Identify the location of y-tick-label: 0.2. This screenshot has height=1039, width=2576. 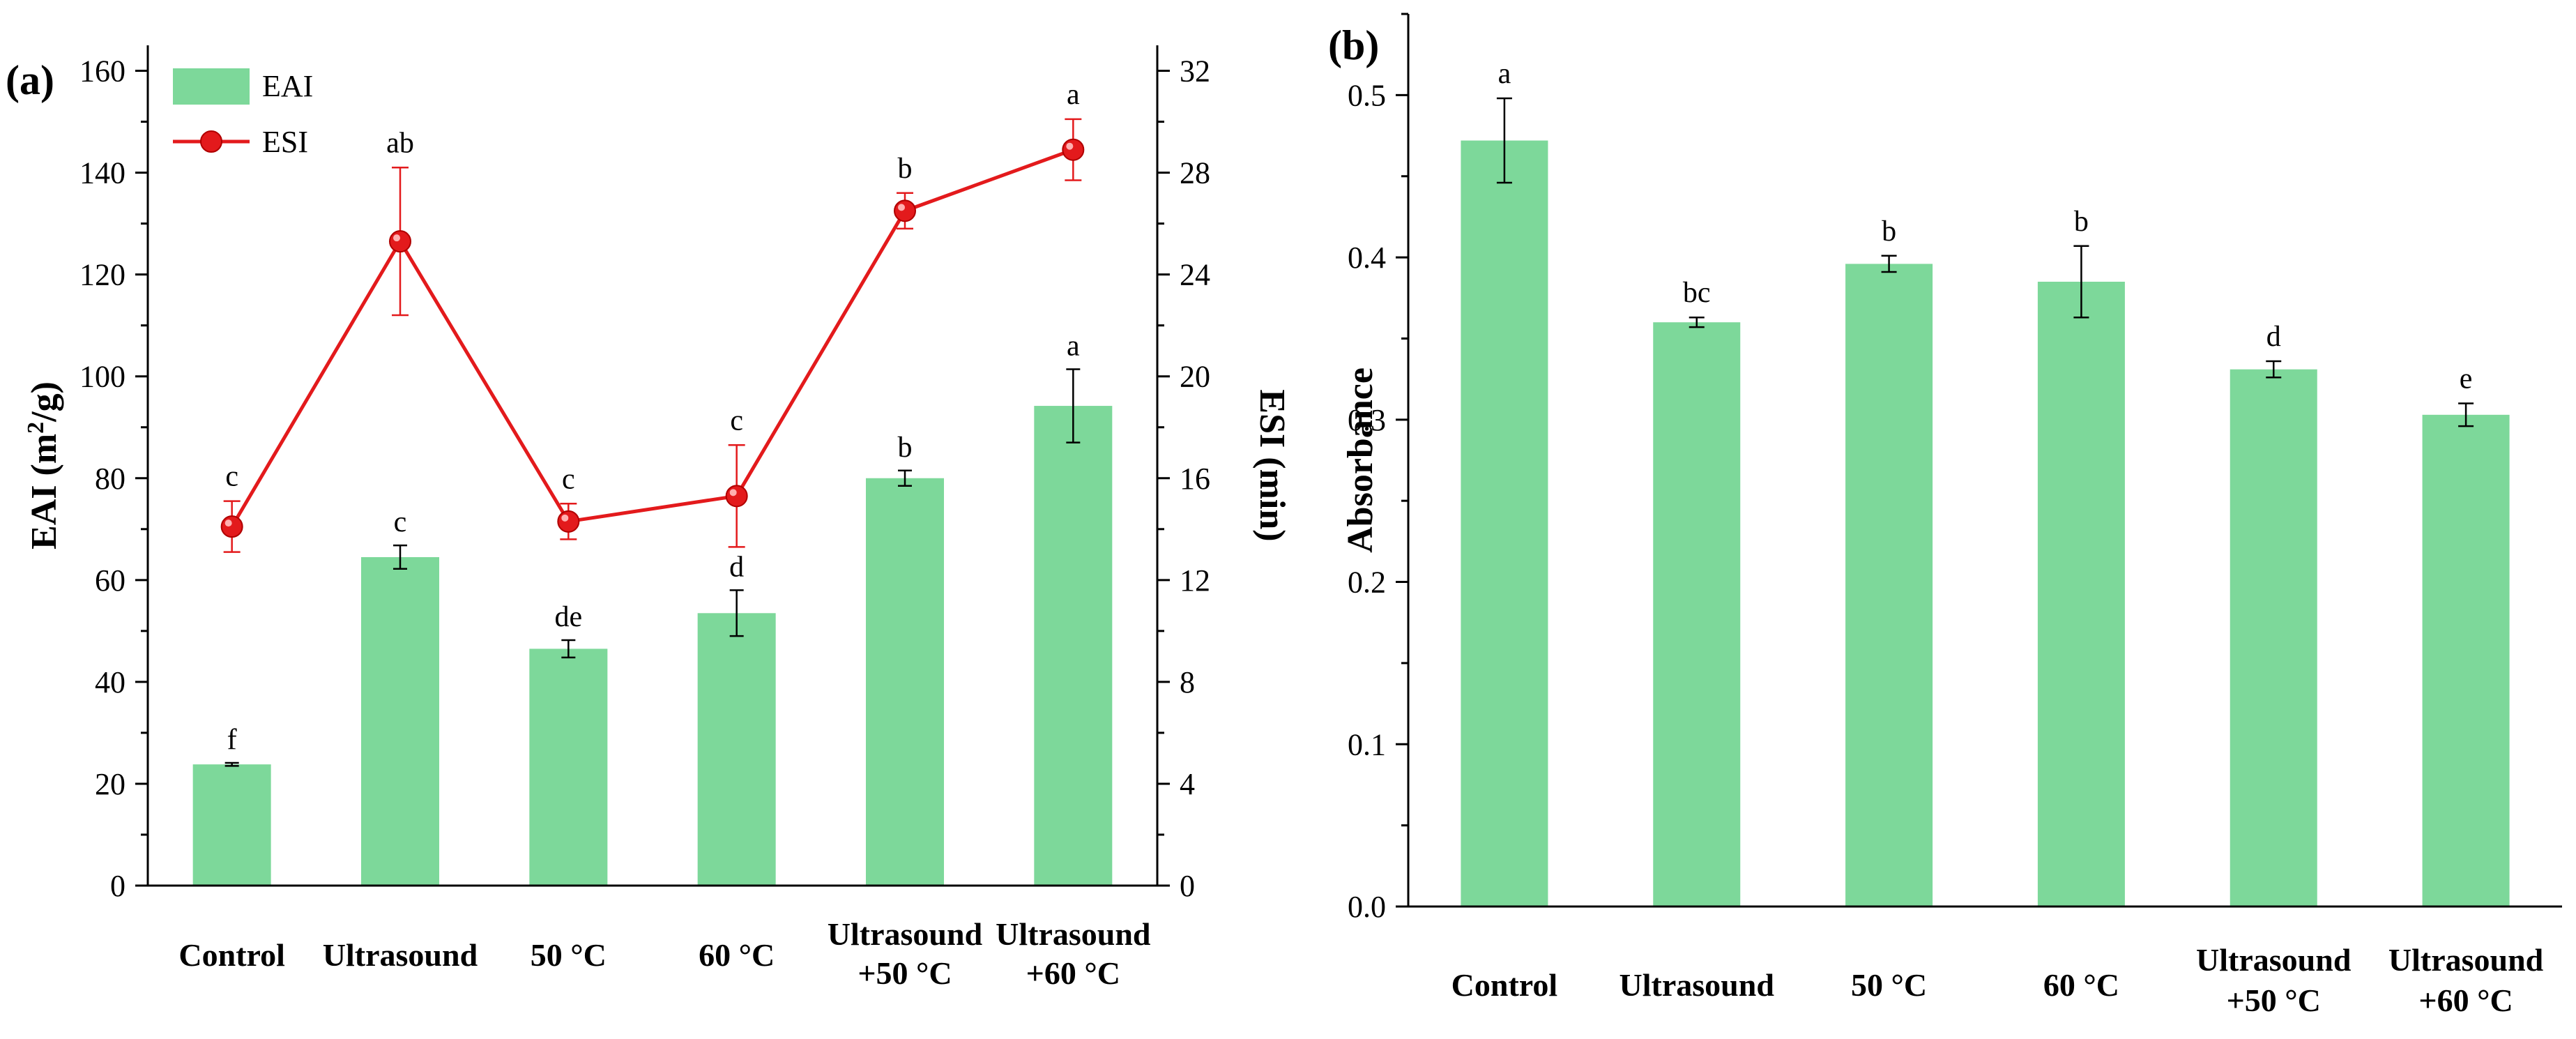
(1367, 583).